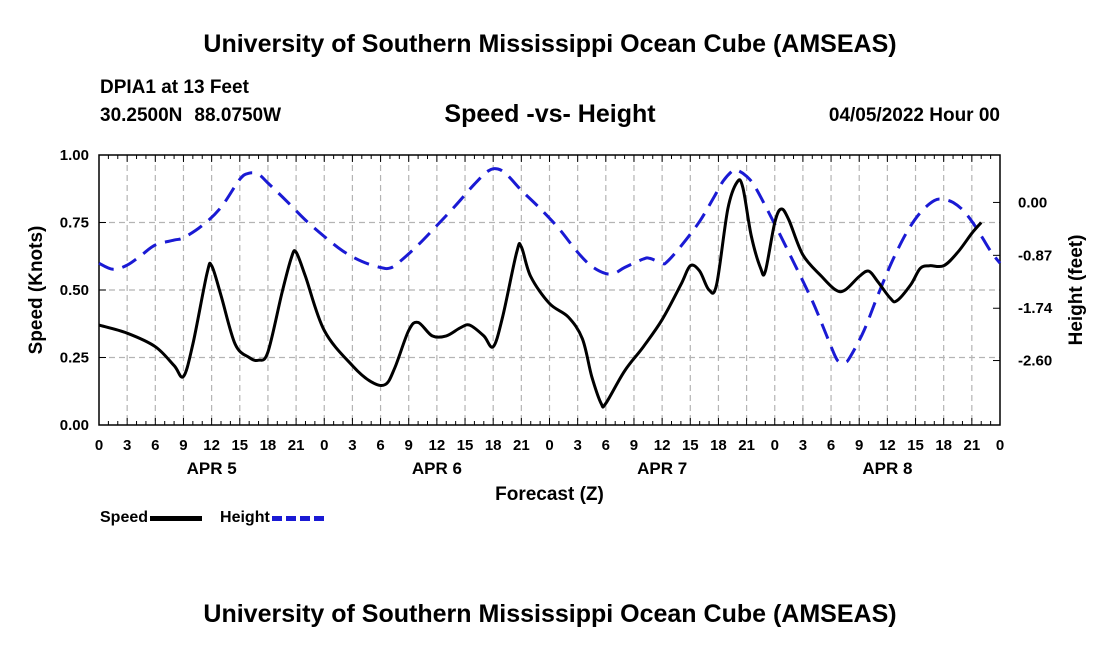 The image size is (1100, 650). I want to click on x-day-label: APR 8, so click(887, 468).